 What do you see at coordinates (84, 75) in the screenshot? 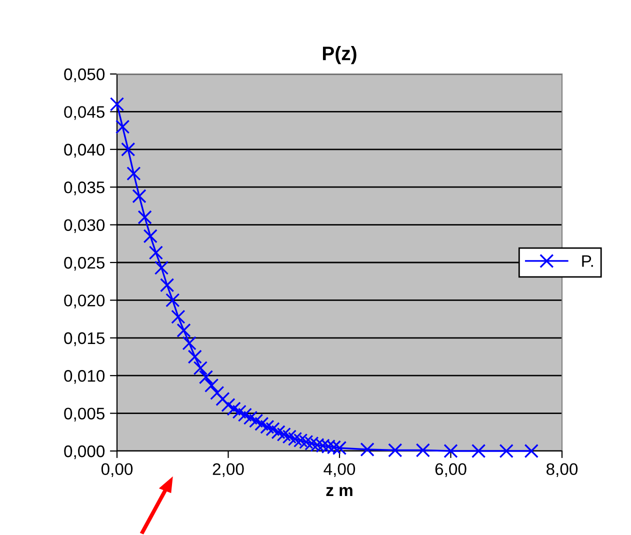
I see `y-tick-label: 0,050` at bounding box center [84, 75].